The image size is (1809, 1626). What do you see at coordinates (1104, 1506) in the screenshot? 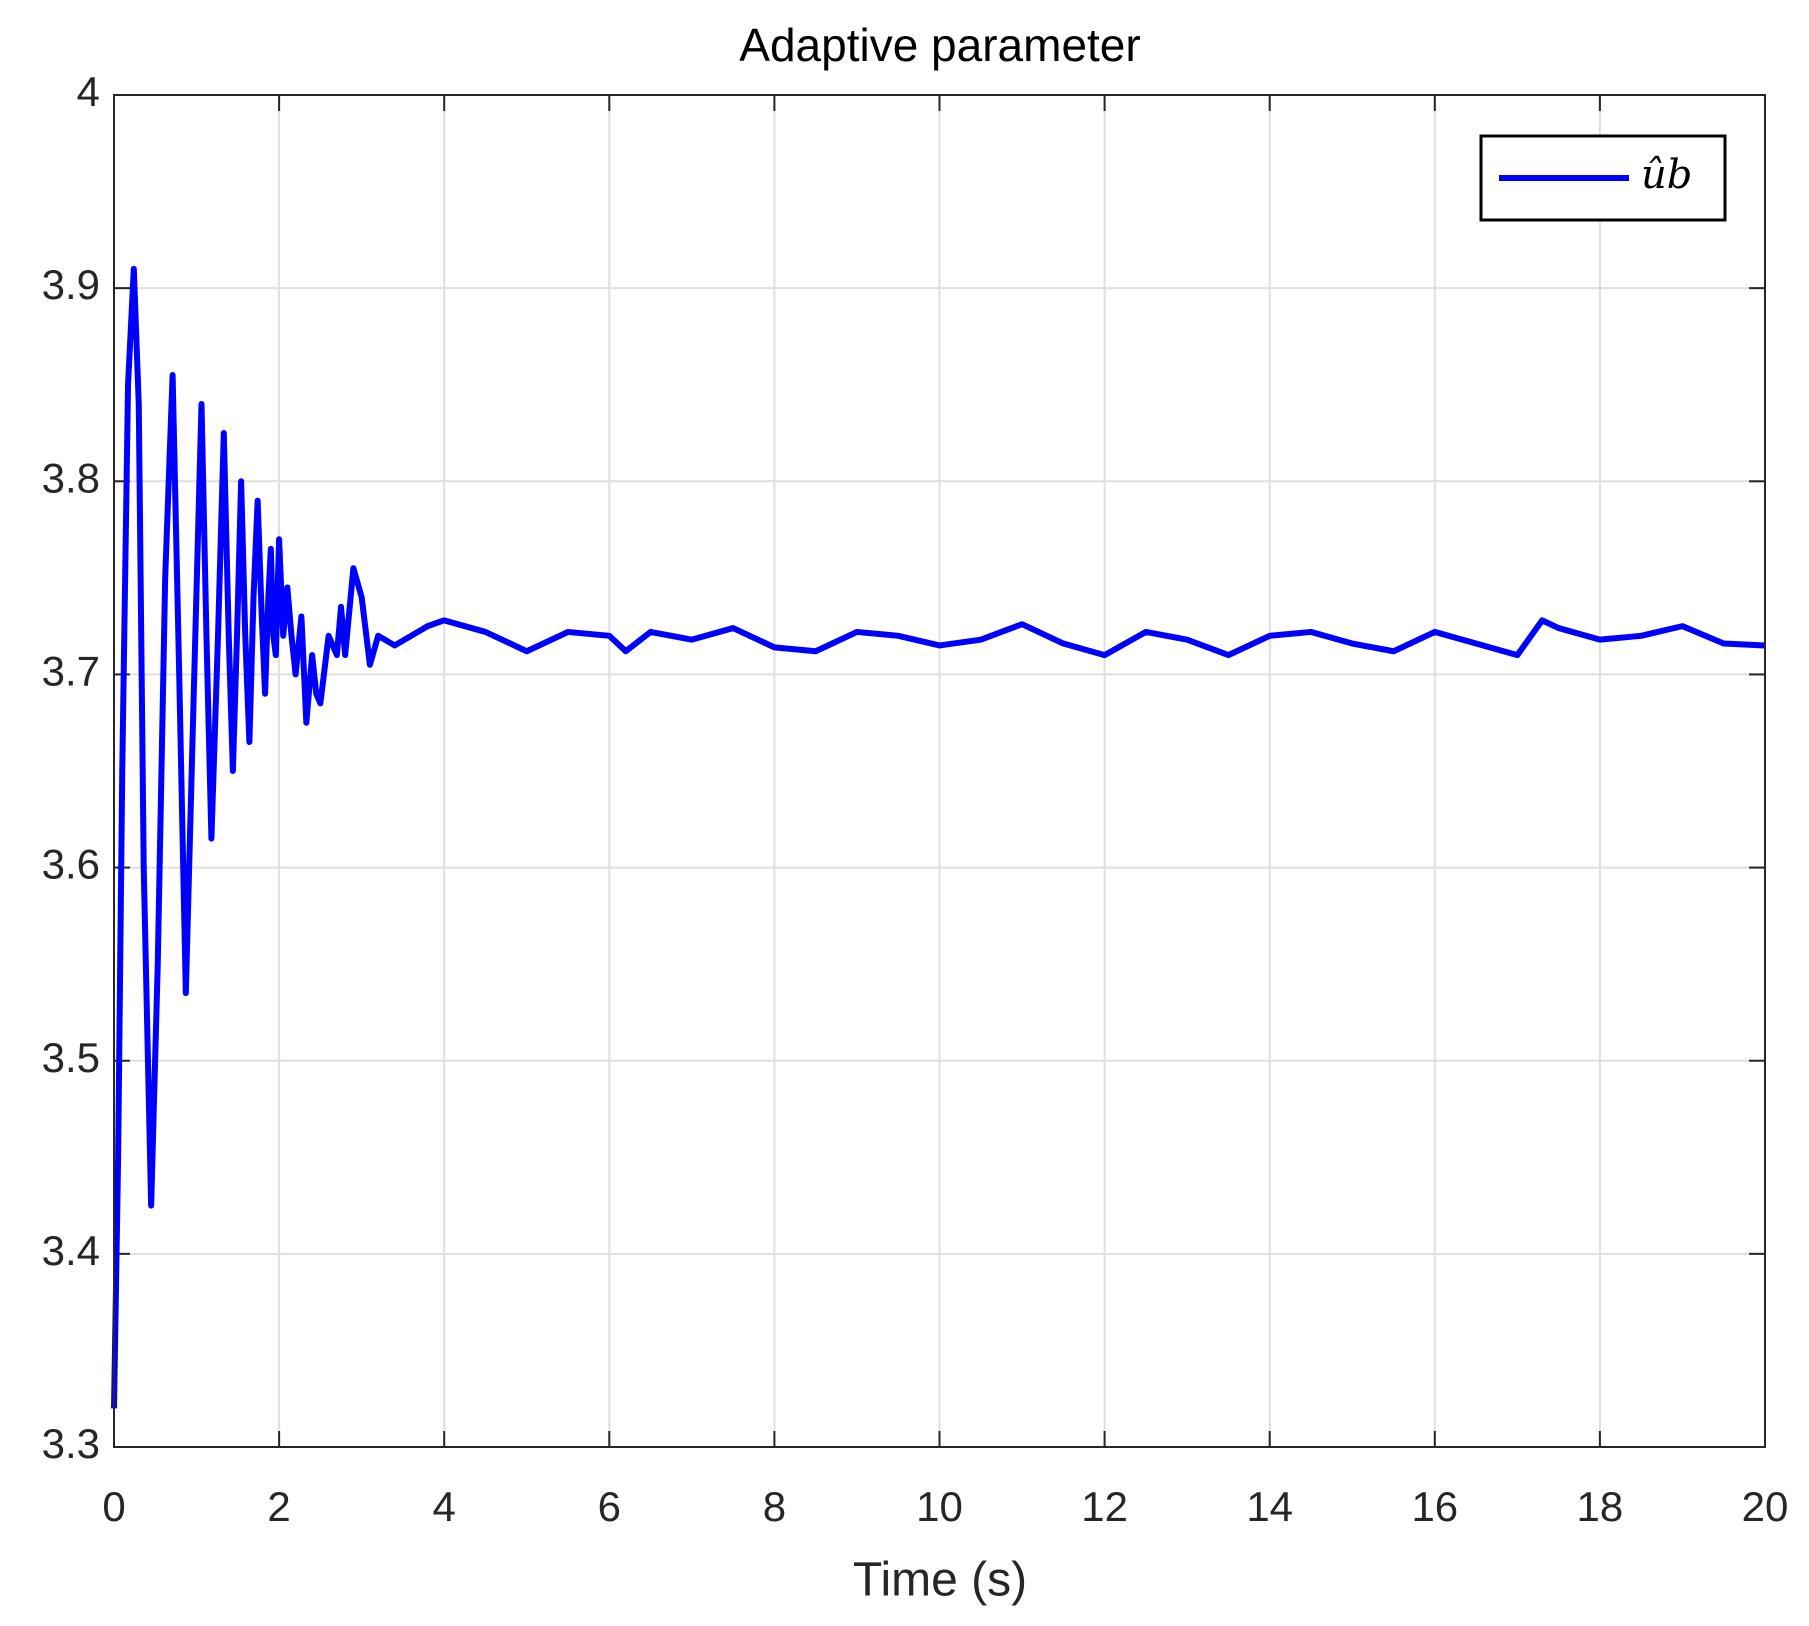
I see `x-tick-label: 12` at bounding box center [1104, 1506].